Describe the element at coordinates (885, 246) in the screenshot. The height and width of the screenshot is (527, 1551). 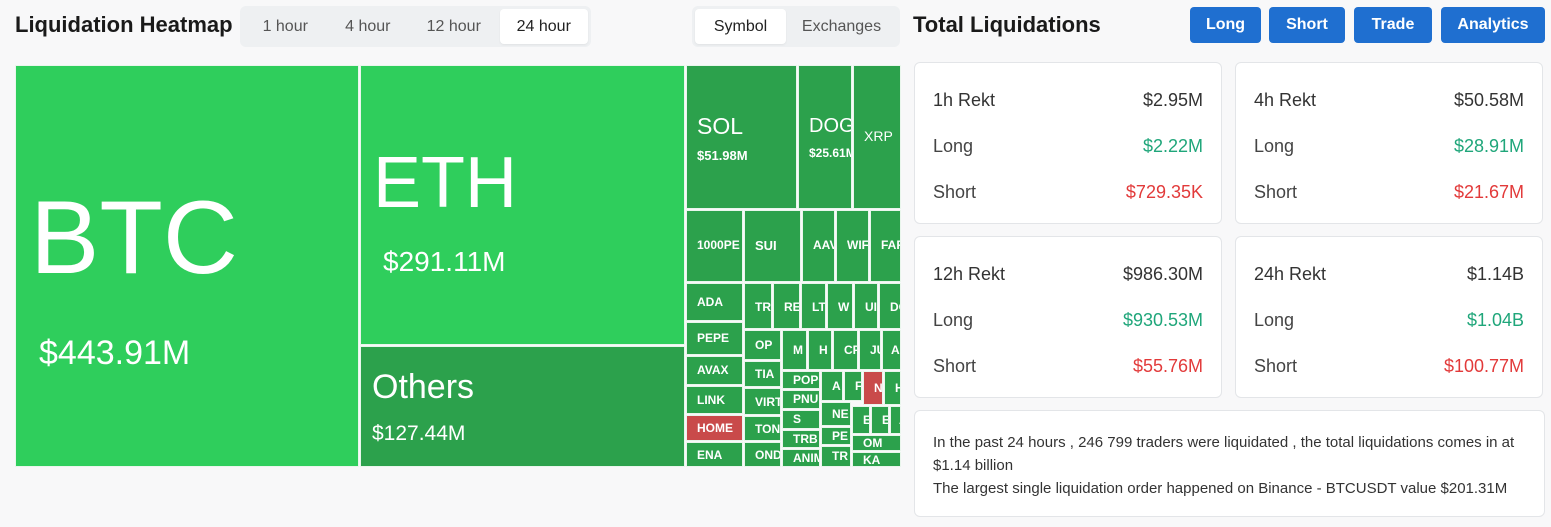
I see `tile-far: FAR` at that location.